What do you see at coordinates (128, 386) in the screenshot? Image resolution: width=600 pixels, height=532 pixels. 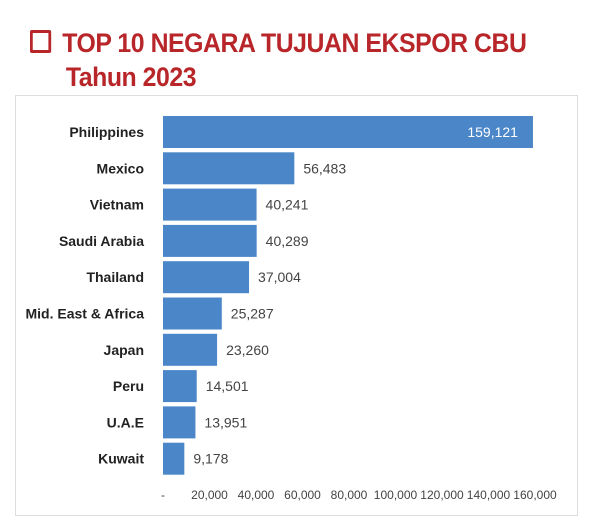 I see `category-label: Peru` at bounding box center [128, 386].